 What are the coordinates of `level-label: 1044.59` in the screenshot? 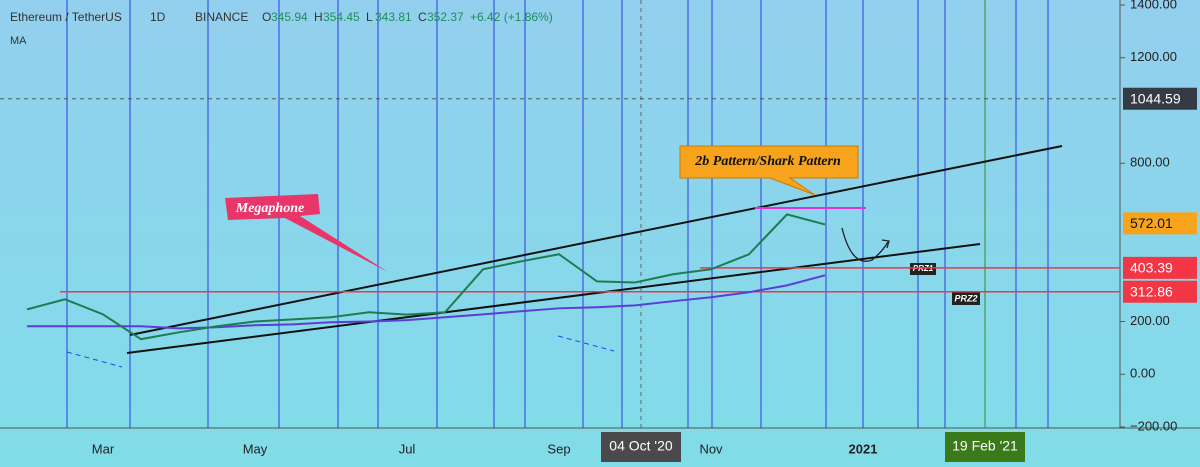 It's located at (1155, 98).